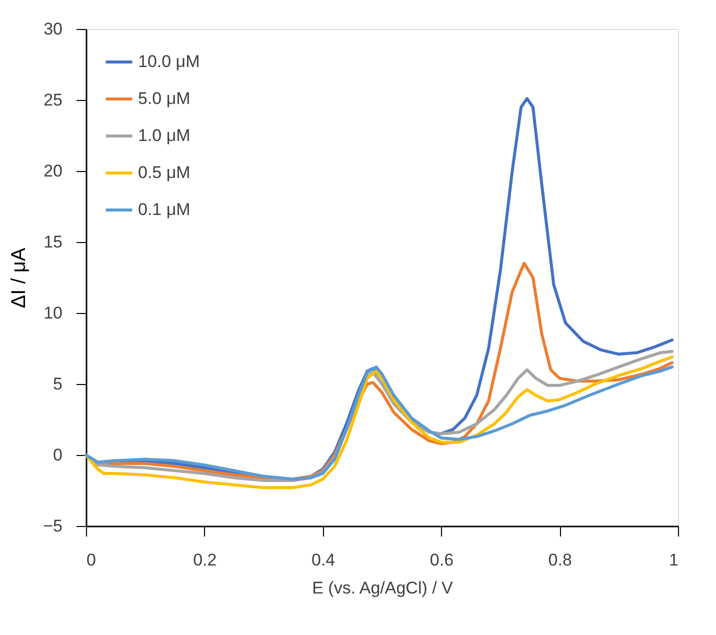 This screenshot has width=716, height=635. What do you see at coordinates (323, 560) in the screenshot?
I see `x-tick-label: 0.4` at bounding box center [323, 560].